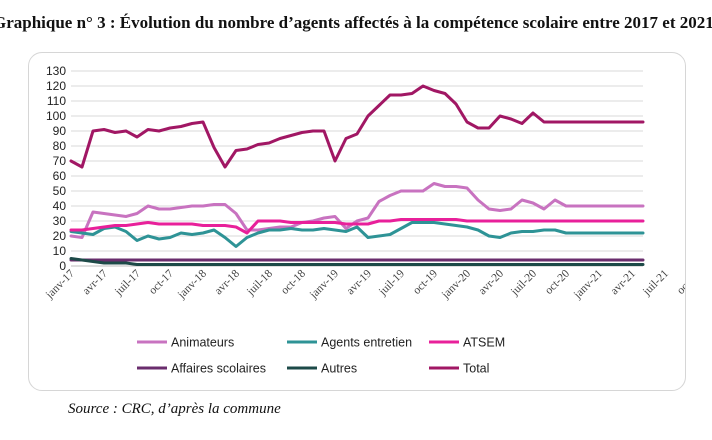  I want to click on series-line-autres, so click(357, 261).